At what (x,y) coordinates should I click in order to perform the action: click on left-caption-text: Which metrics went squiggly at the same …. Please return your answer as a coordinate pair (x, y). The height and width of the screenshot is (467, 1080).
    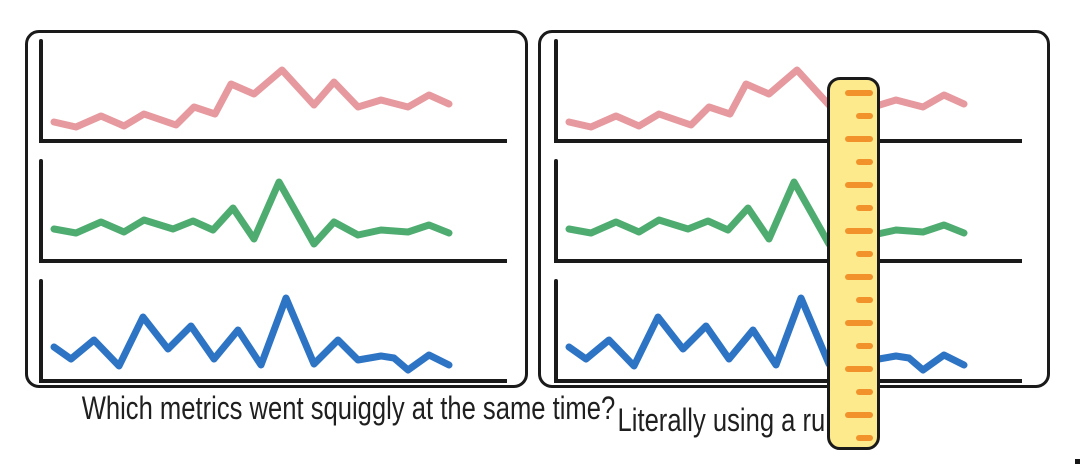
    Looking at the image, I should click on (348, 408).